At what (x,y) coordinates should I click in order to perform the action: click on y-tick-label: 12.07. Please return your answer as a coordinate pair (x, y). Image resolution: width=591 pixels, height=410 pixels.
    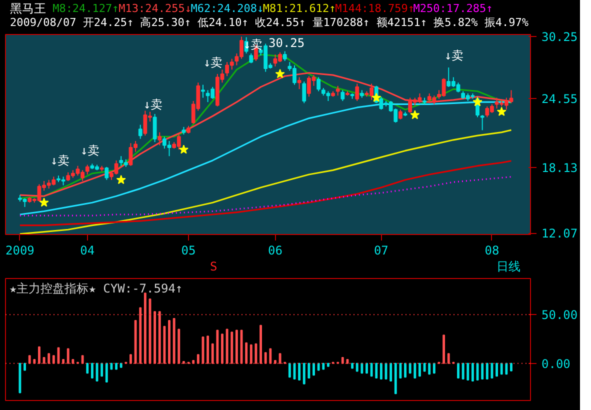
    Looking at the image, I should click on (560, 233).